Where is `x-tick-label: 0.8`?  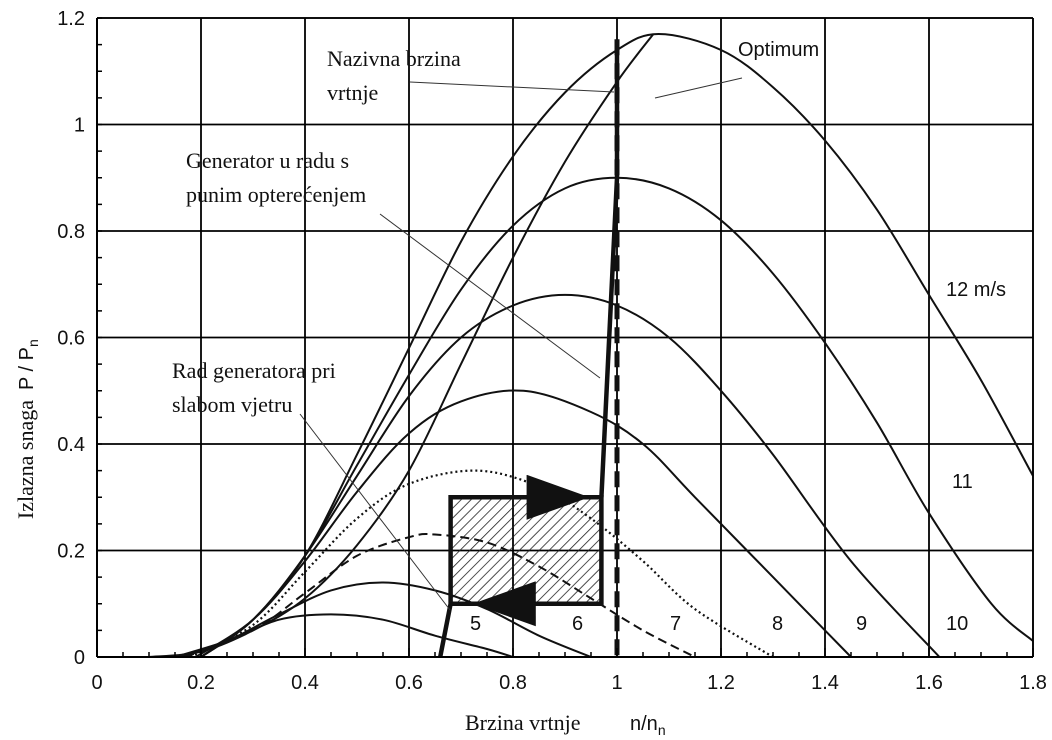 x-tick-label: 0.8 is located at coordinates (513, 683).